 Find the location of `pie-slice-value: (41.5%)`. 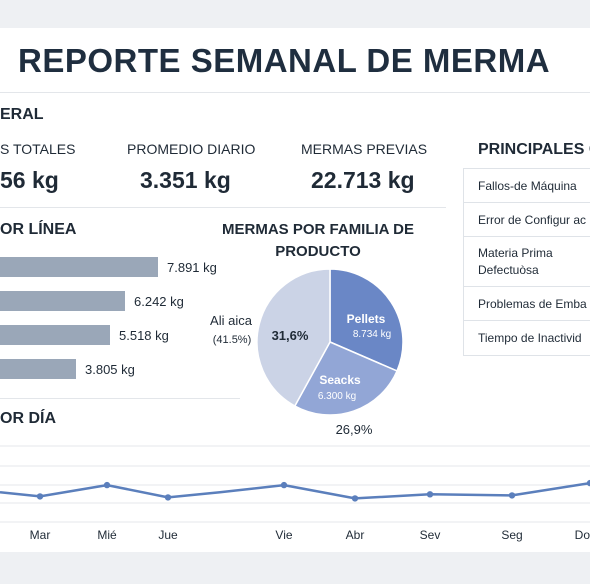

pie-slice-value: (41.5%) is located at coordinates (232, 340).